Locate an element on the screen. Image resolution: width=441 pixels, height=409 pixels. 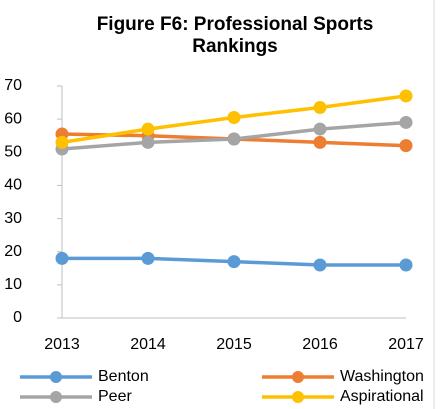
y-tick-label: 40 is located at coordinates (13, 185).